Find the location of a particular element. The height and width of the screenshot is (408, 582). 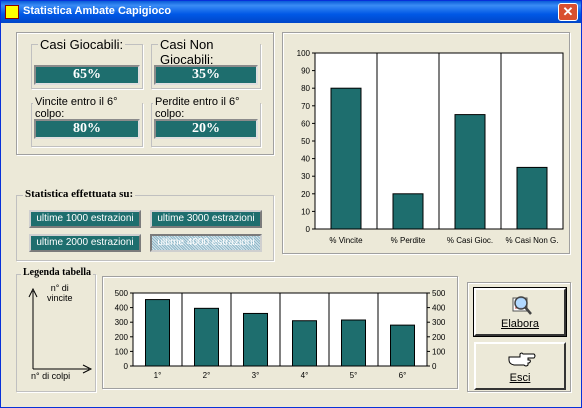

y-tick-label: 200 is located at coordinates (122, 337).